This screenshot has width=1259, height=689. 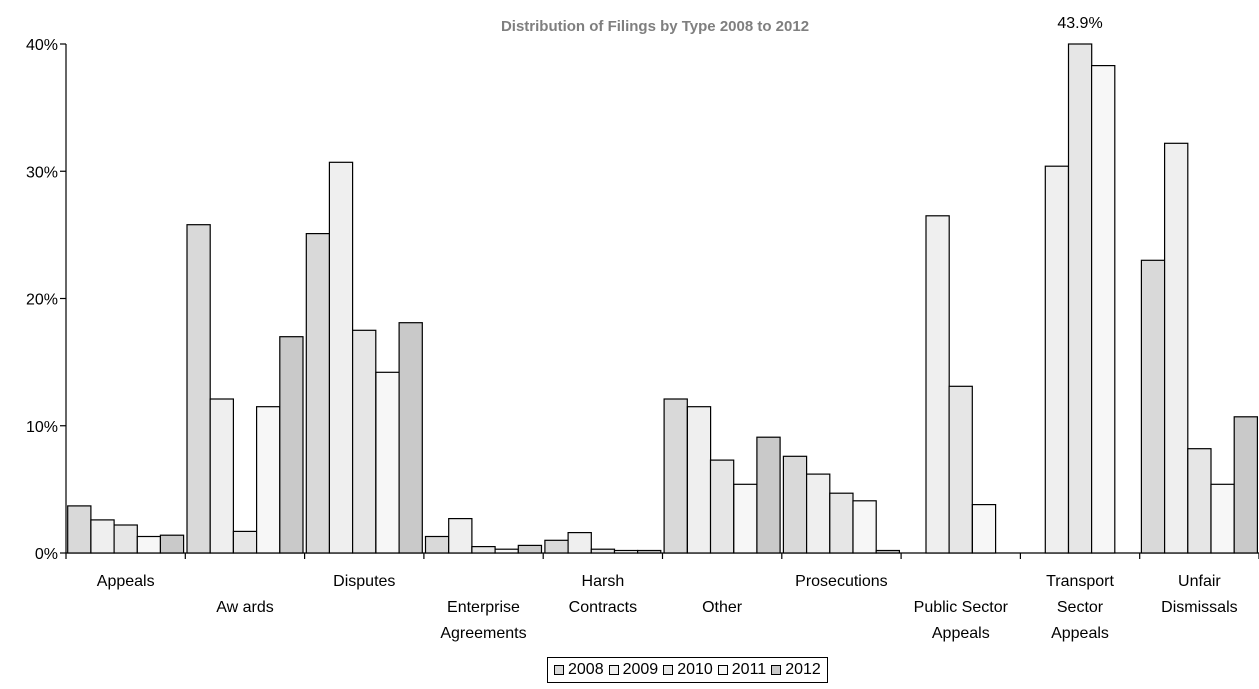 I want to click on legend-item: 2009, so click(x=633, y=670).